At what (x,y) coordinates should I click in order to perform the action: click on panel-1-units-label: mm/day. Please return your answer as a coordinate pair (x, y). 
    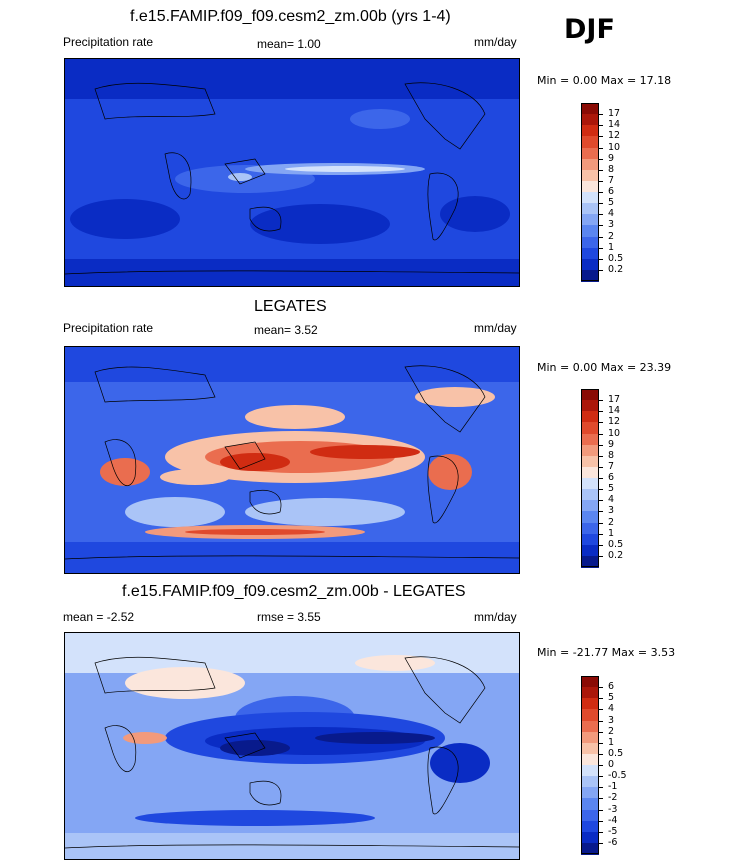
    Looking at the image, I should click on (495, 42).